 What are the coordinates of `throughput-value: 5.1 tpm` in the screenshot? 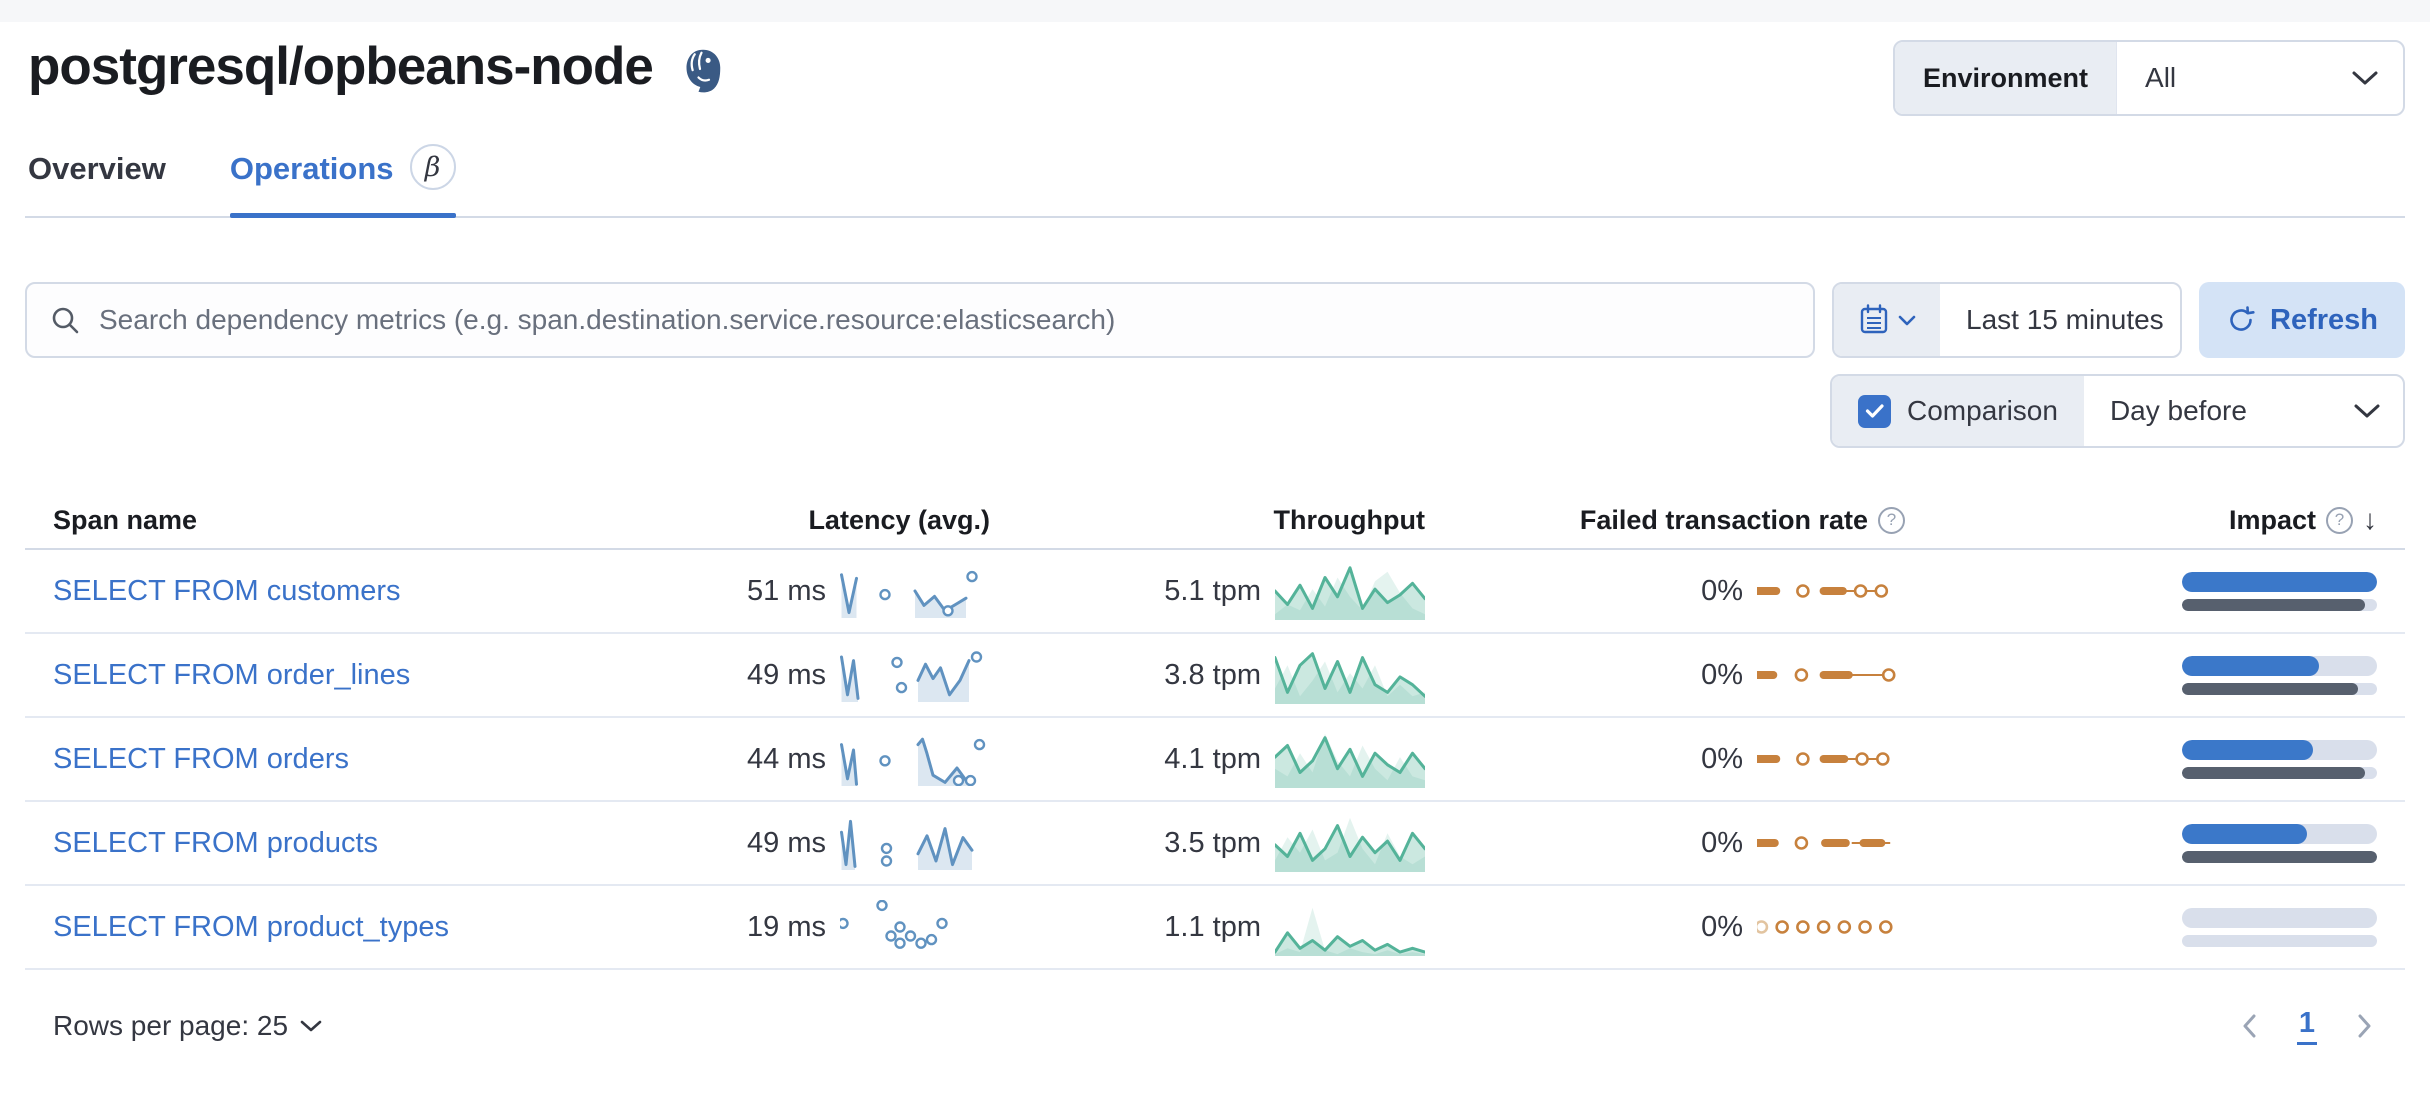 It's located at (1212, 590).